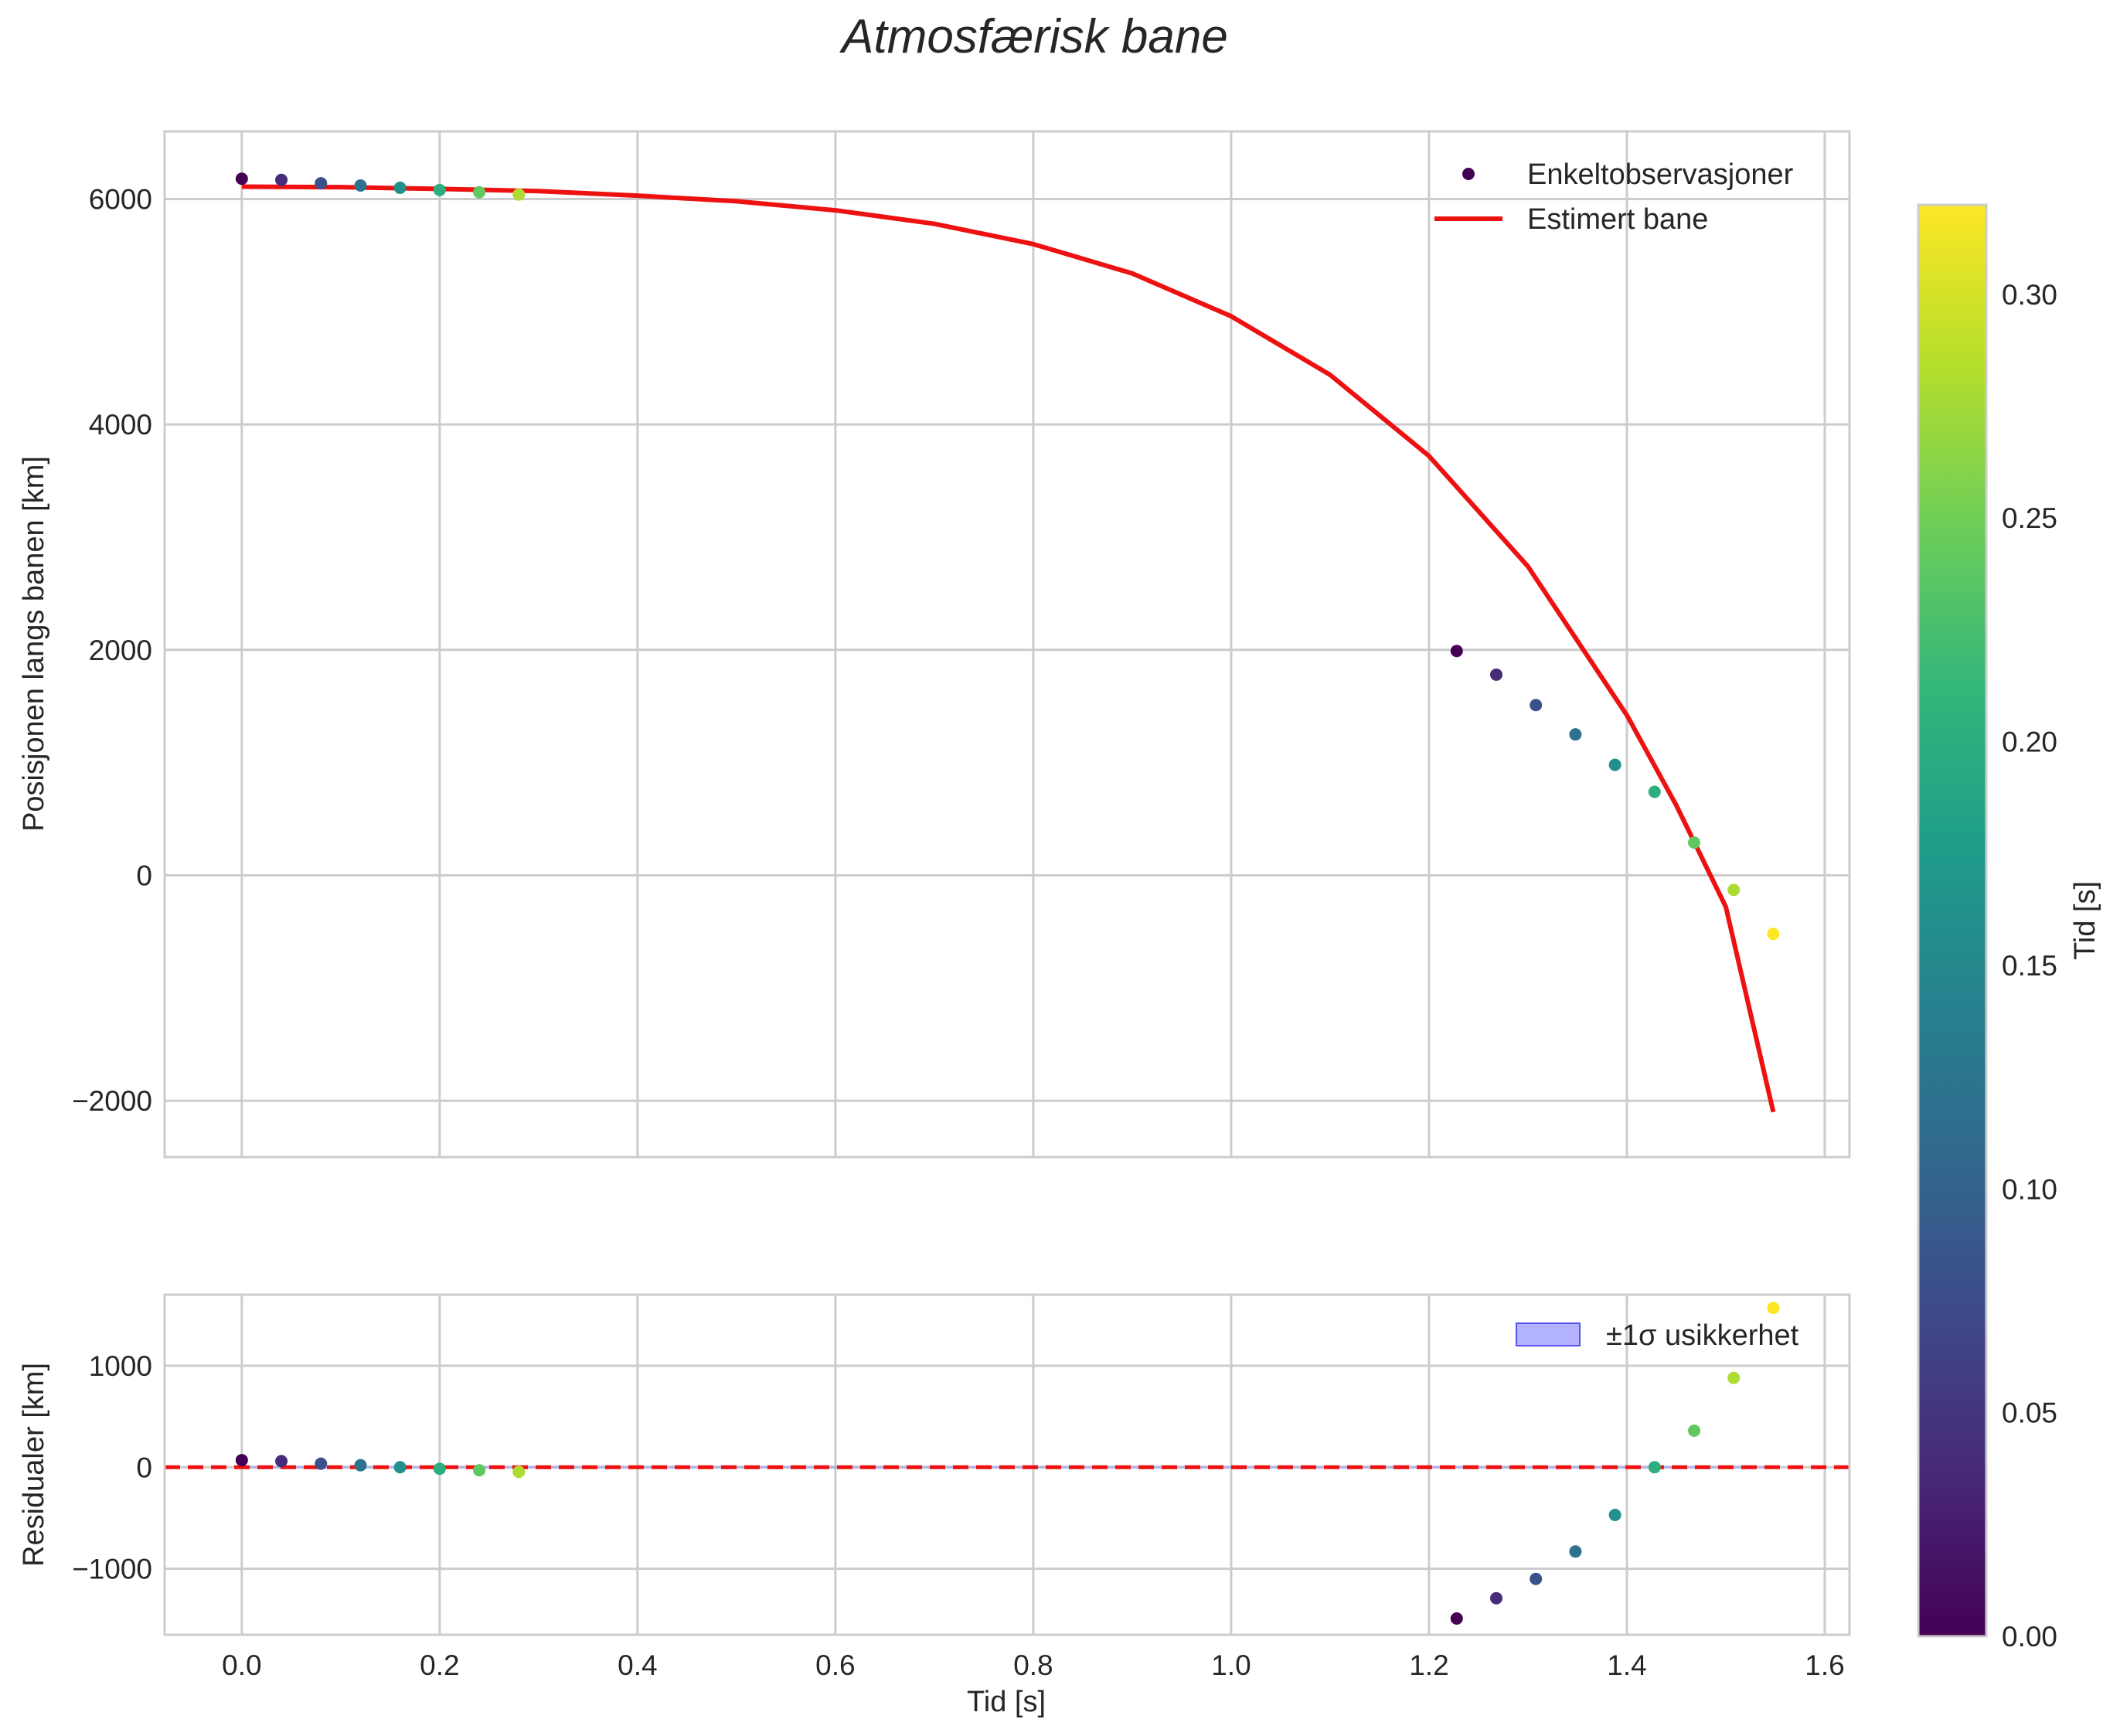 This screenshot has height=1736, width=2120. Describe the element at coordinates (1617, 220) in the screenshot. I see `legend-label-estimated: Estimert bane` at that location.